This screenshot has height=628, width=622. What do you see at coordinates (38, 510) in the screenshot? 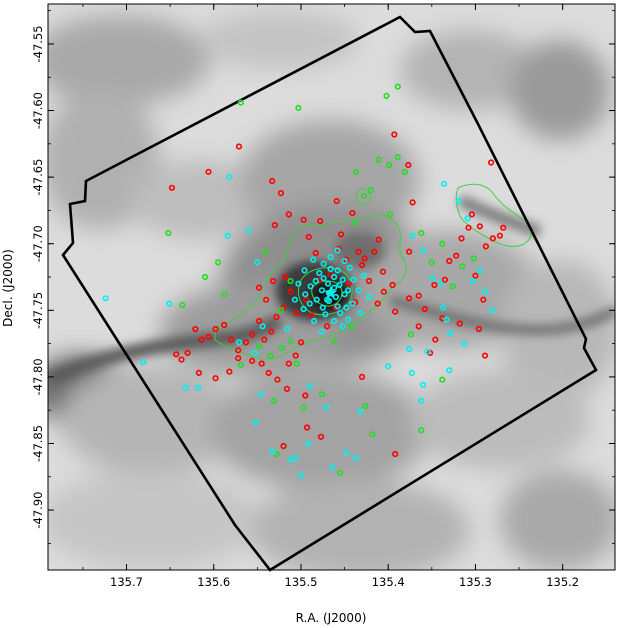
I see `y-tick-label: -47.90` at bounding box center [38, 510].